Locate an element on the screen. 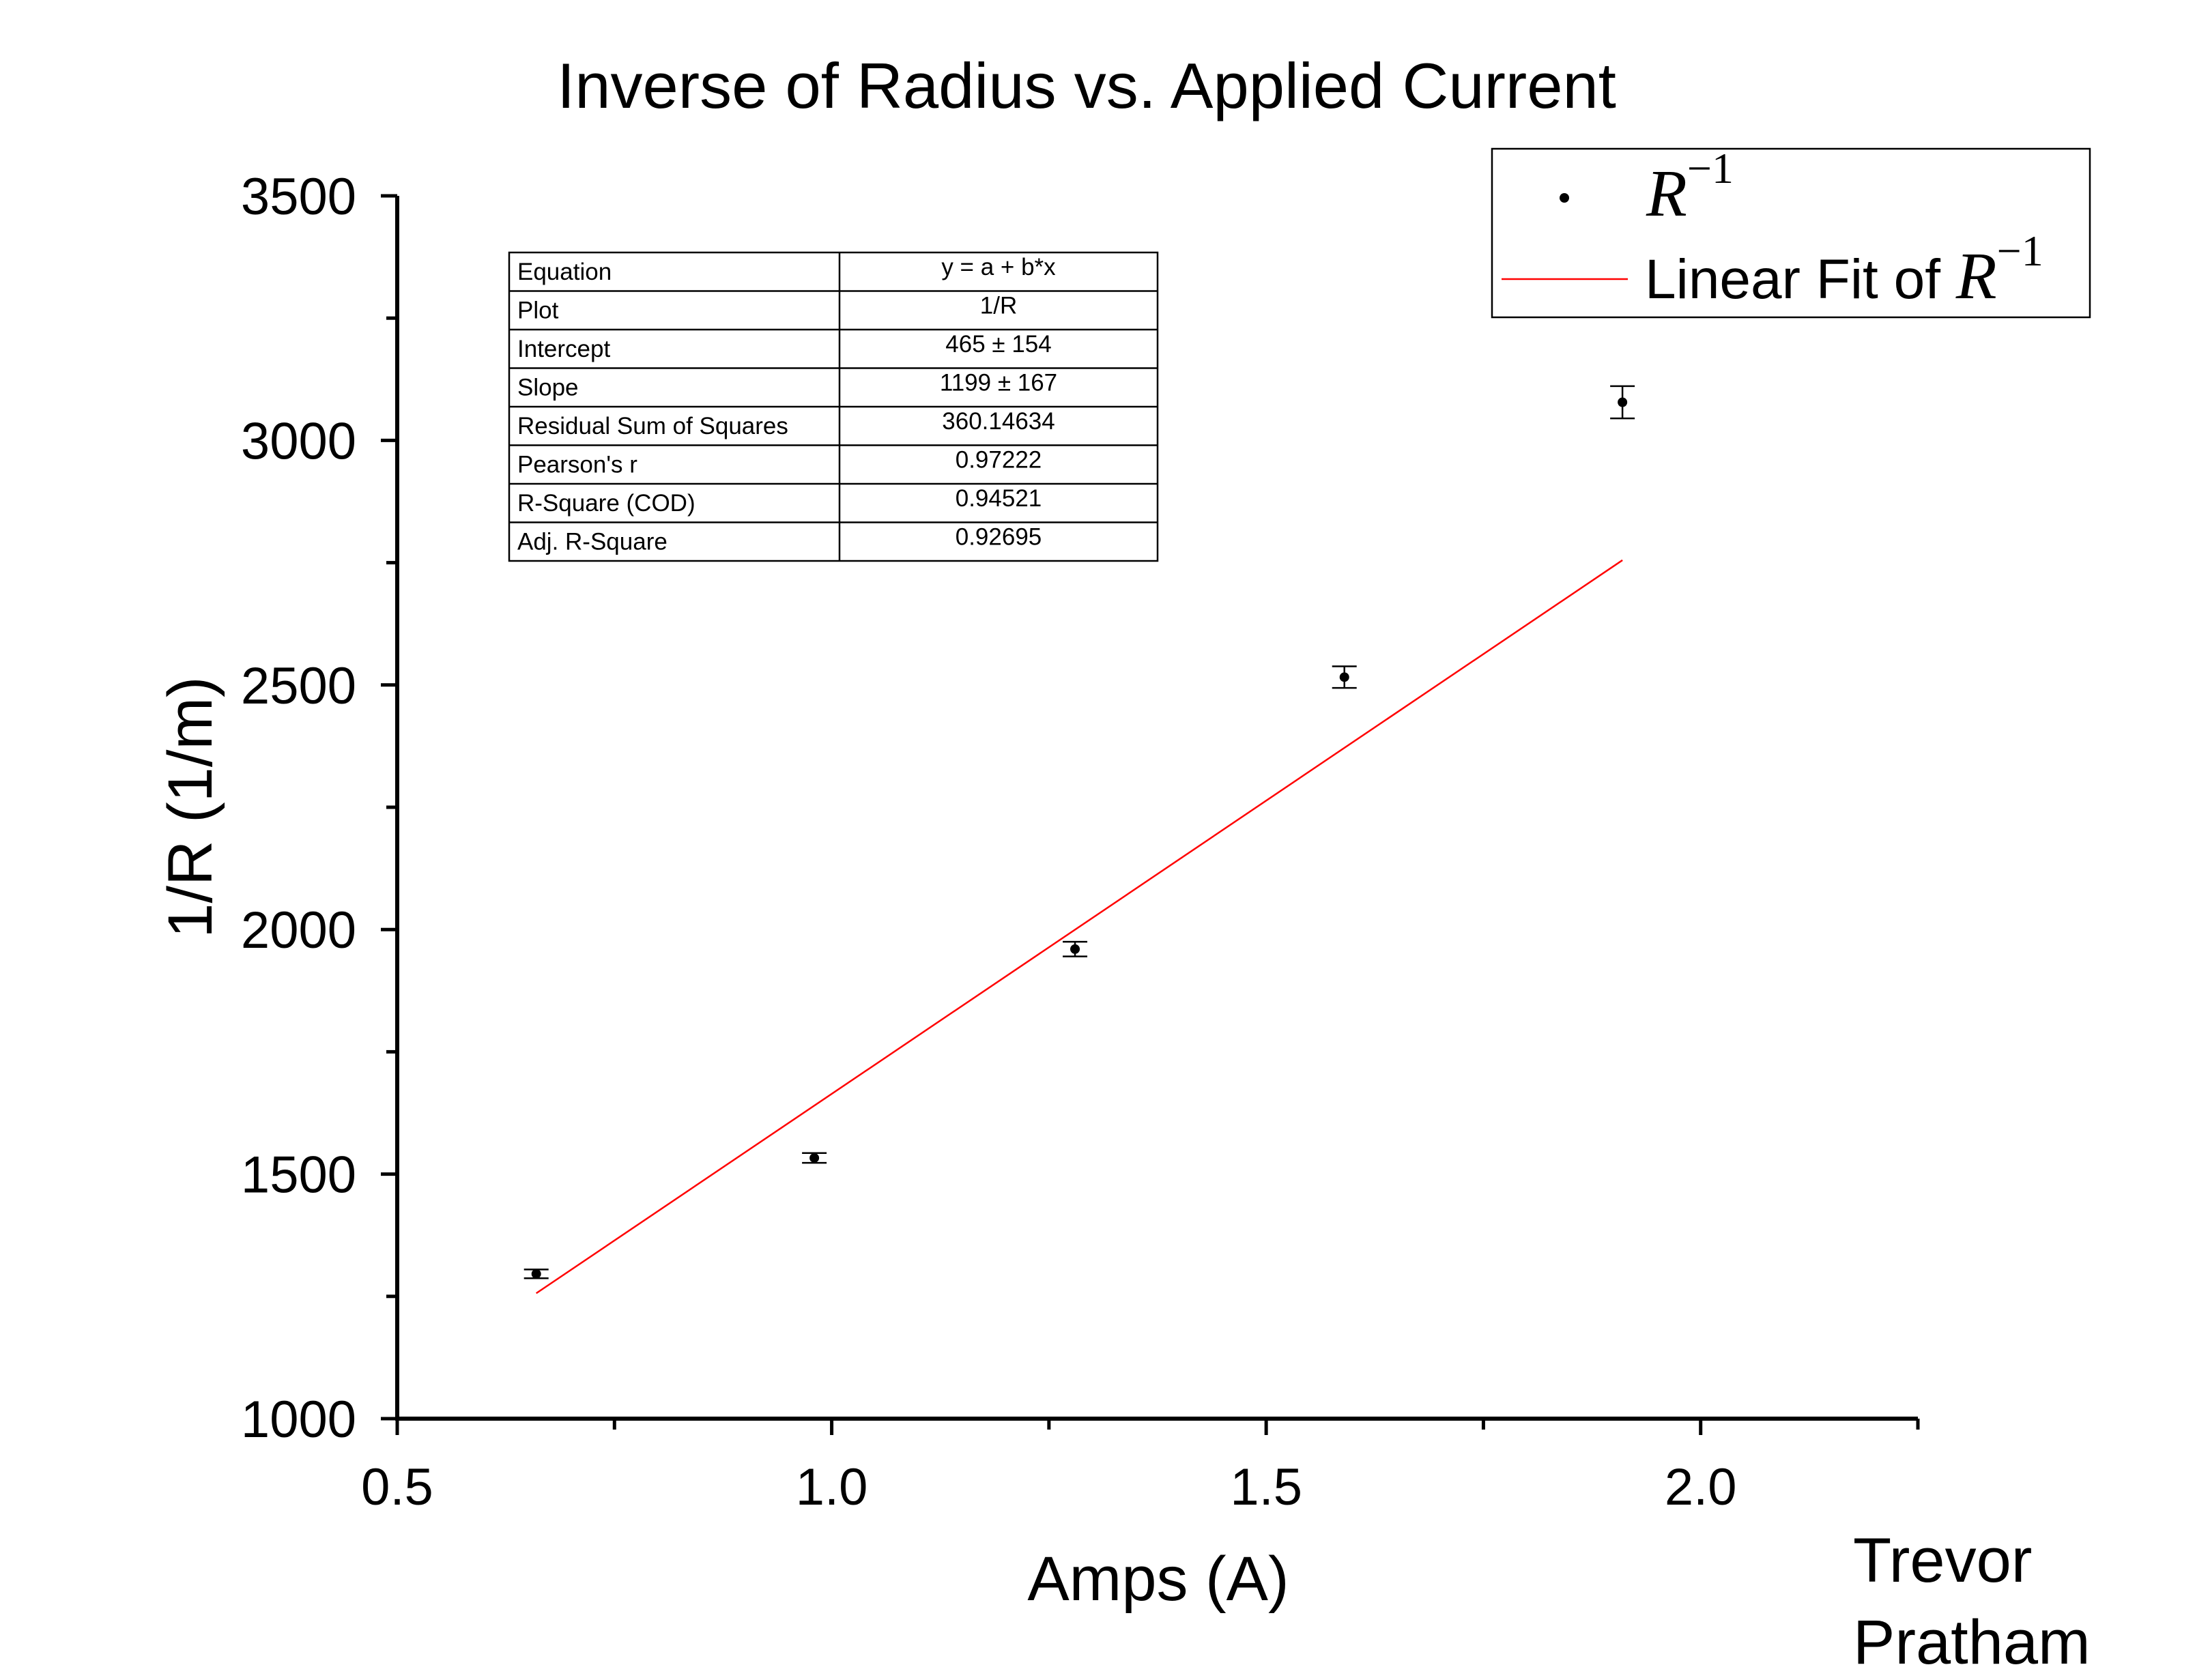 This screenshot has height=1680, width=2195. legend-point-symbol is located at coordinates (1565, 198).